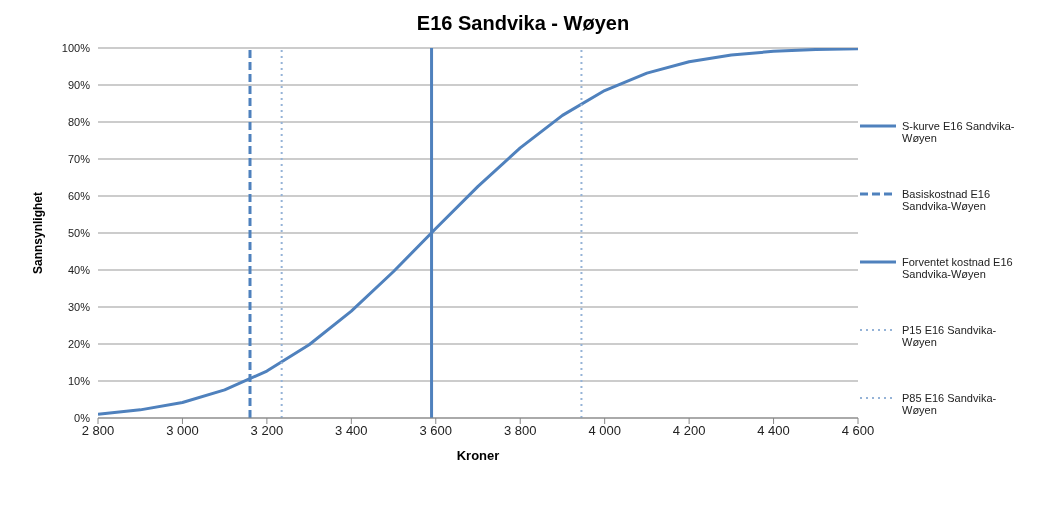 This screenshot has height=505, width=1048. I want to click on x-tick-label: 3 000, so click(182, 431).